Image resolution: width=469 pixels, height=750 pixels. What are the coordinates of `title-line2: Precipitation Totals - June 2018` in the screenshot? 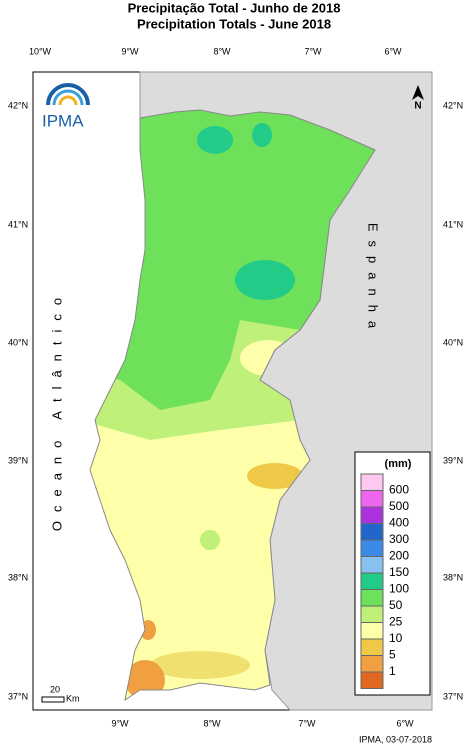 It's located at (234, 23).